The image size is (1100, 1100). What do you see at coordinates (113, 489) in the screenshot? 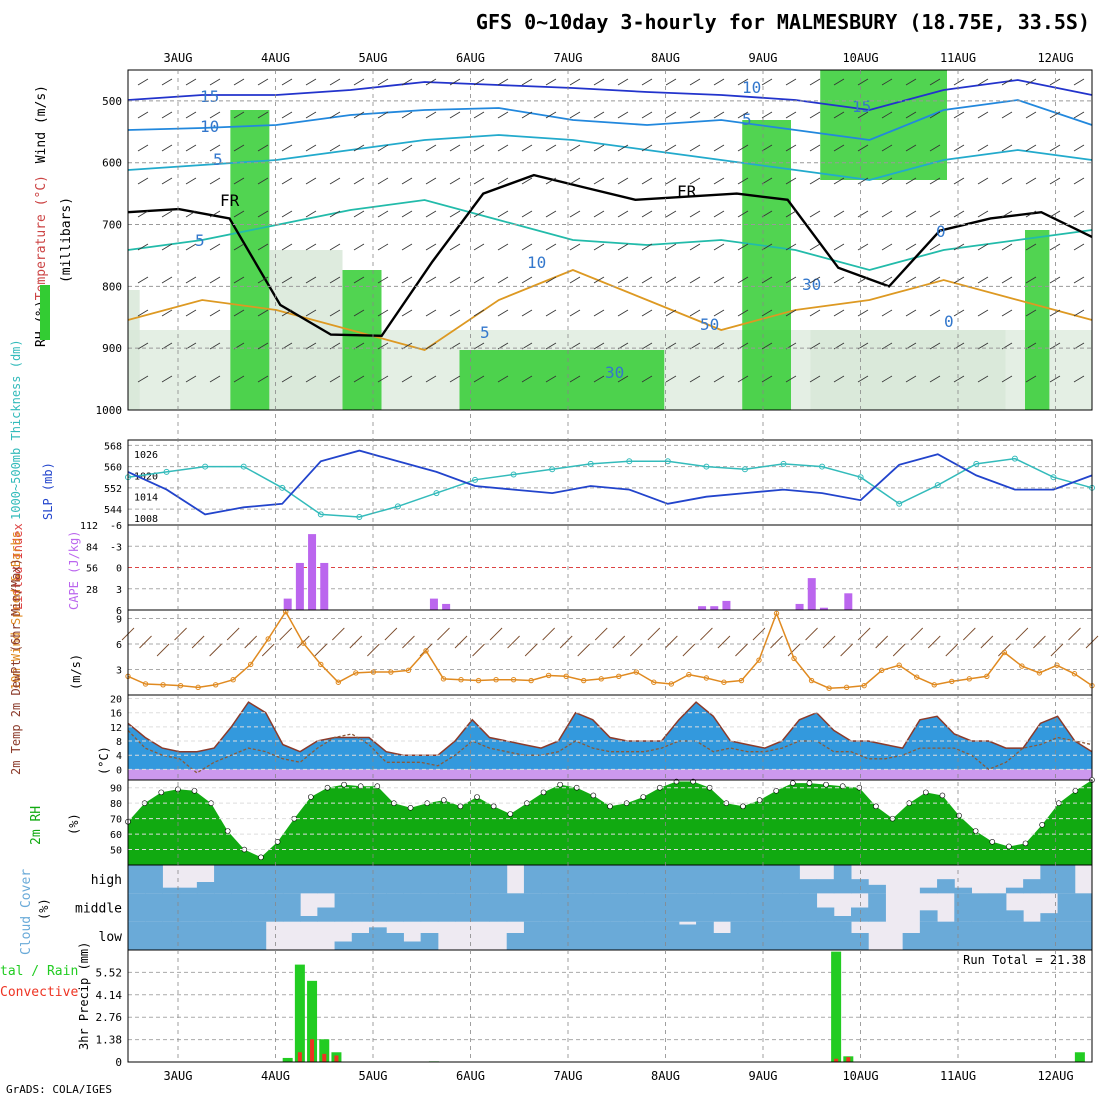
I see `y-tick-label: 552` at bounding box center [113, 489].